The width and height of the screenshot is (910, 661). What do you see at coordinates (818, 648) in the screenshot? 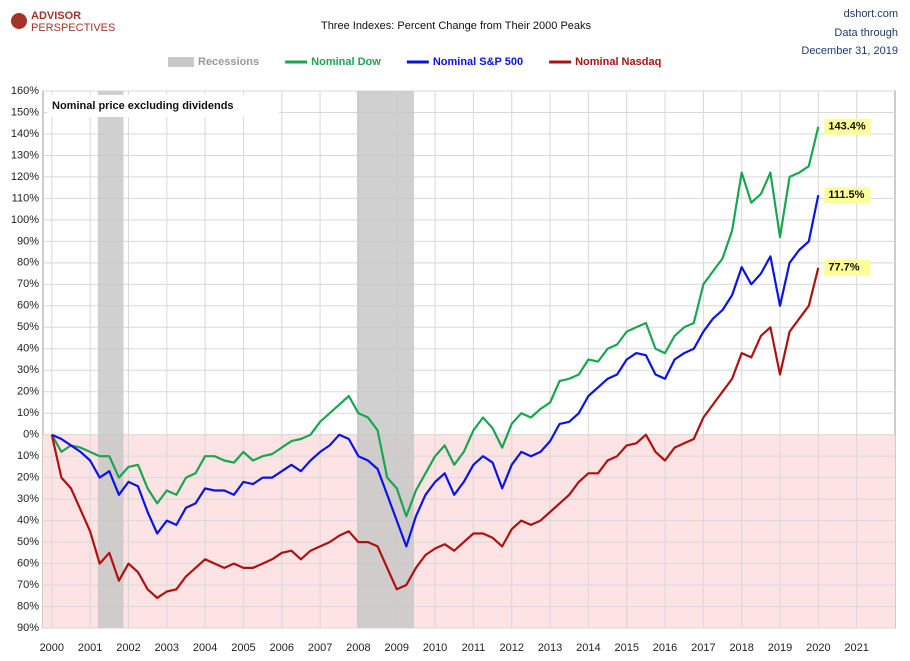
I see `x-tick-label: 2020` at bounding box center [818, 648].